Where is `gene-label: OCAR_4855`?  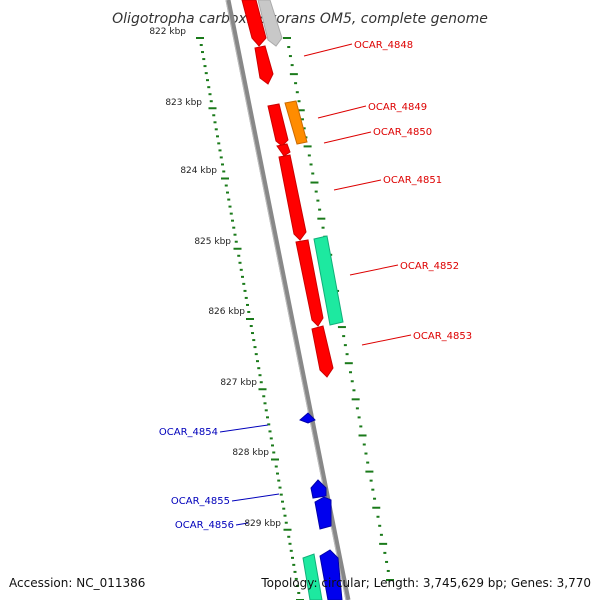 gene-label: OCAR_4855 is located at coordinates (200, 501).